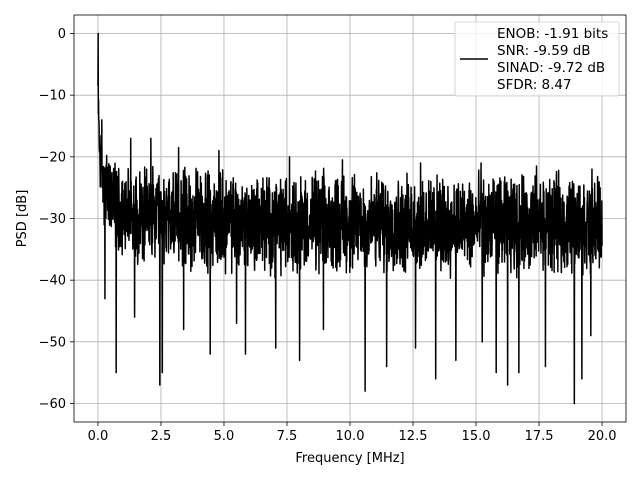  I want to click on y-tick-label: −40, so click(52, 281).